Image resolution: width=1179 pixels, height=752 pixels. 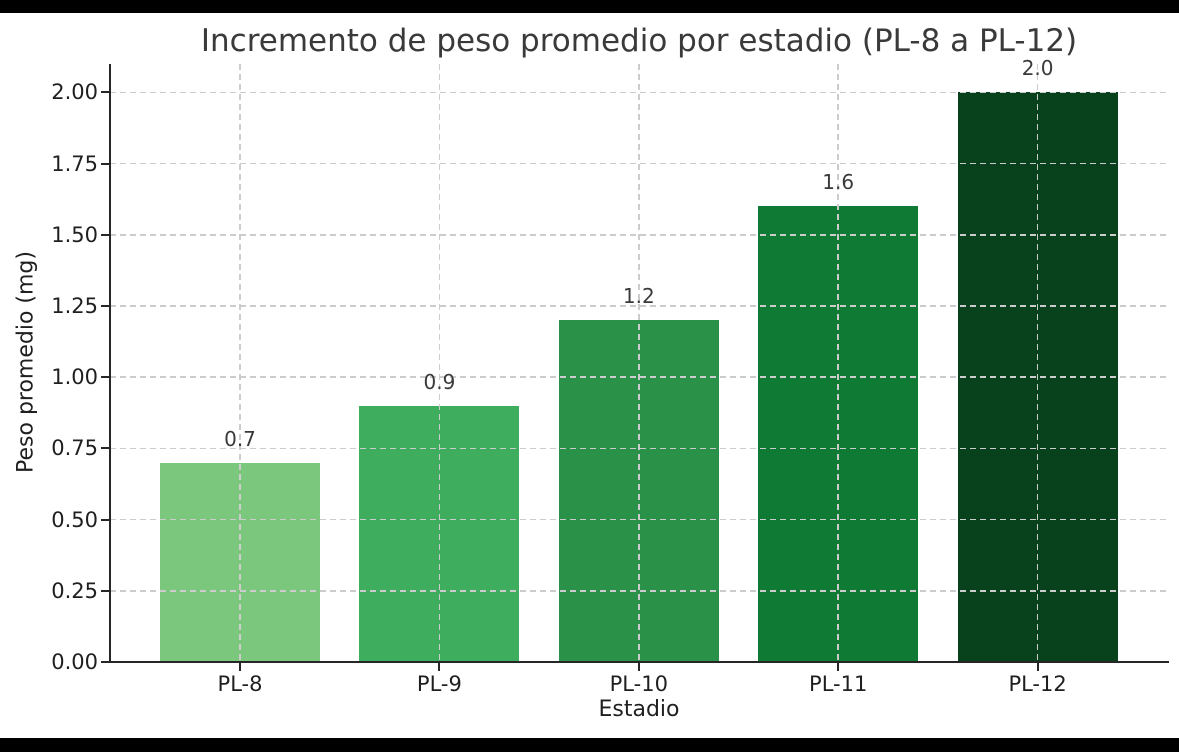 What do you see at coordinates (74, 662) in the screenshot?
I see `y-tick-label: 0.00` at bounding box center [74, 662].